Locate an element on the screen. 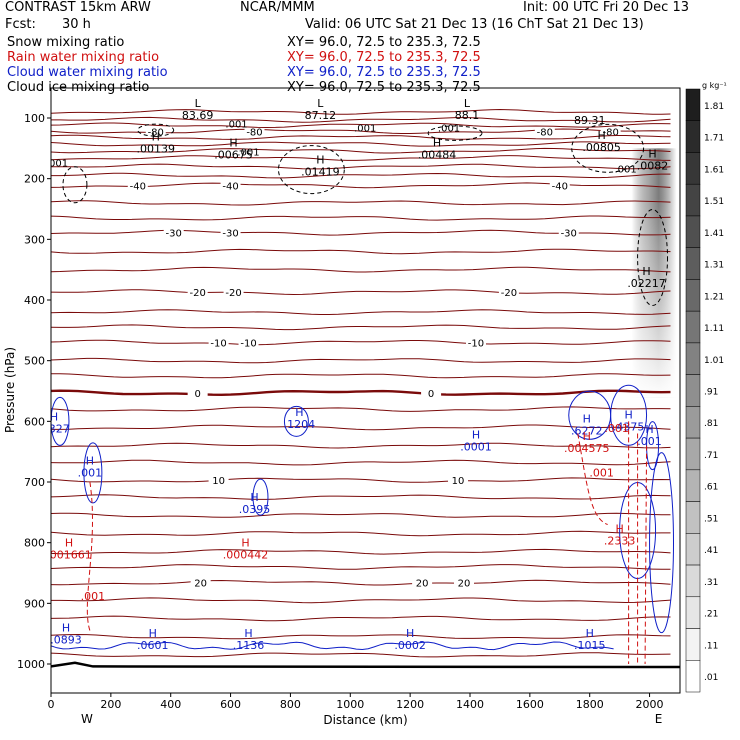 The image size is (740, 740). y-tick-label: 300 is located at coordinates (34, 239).